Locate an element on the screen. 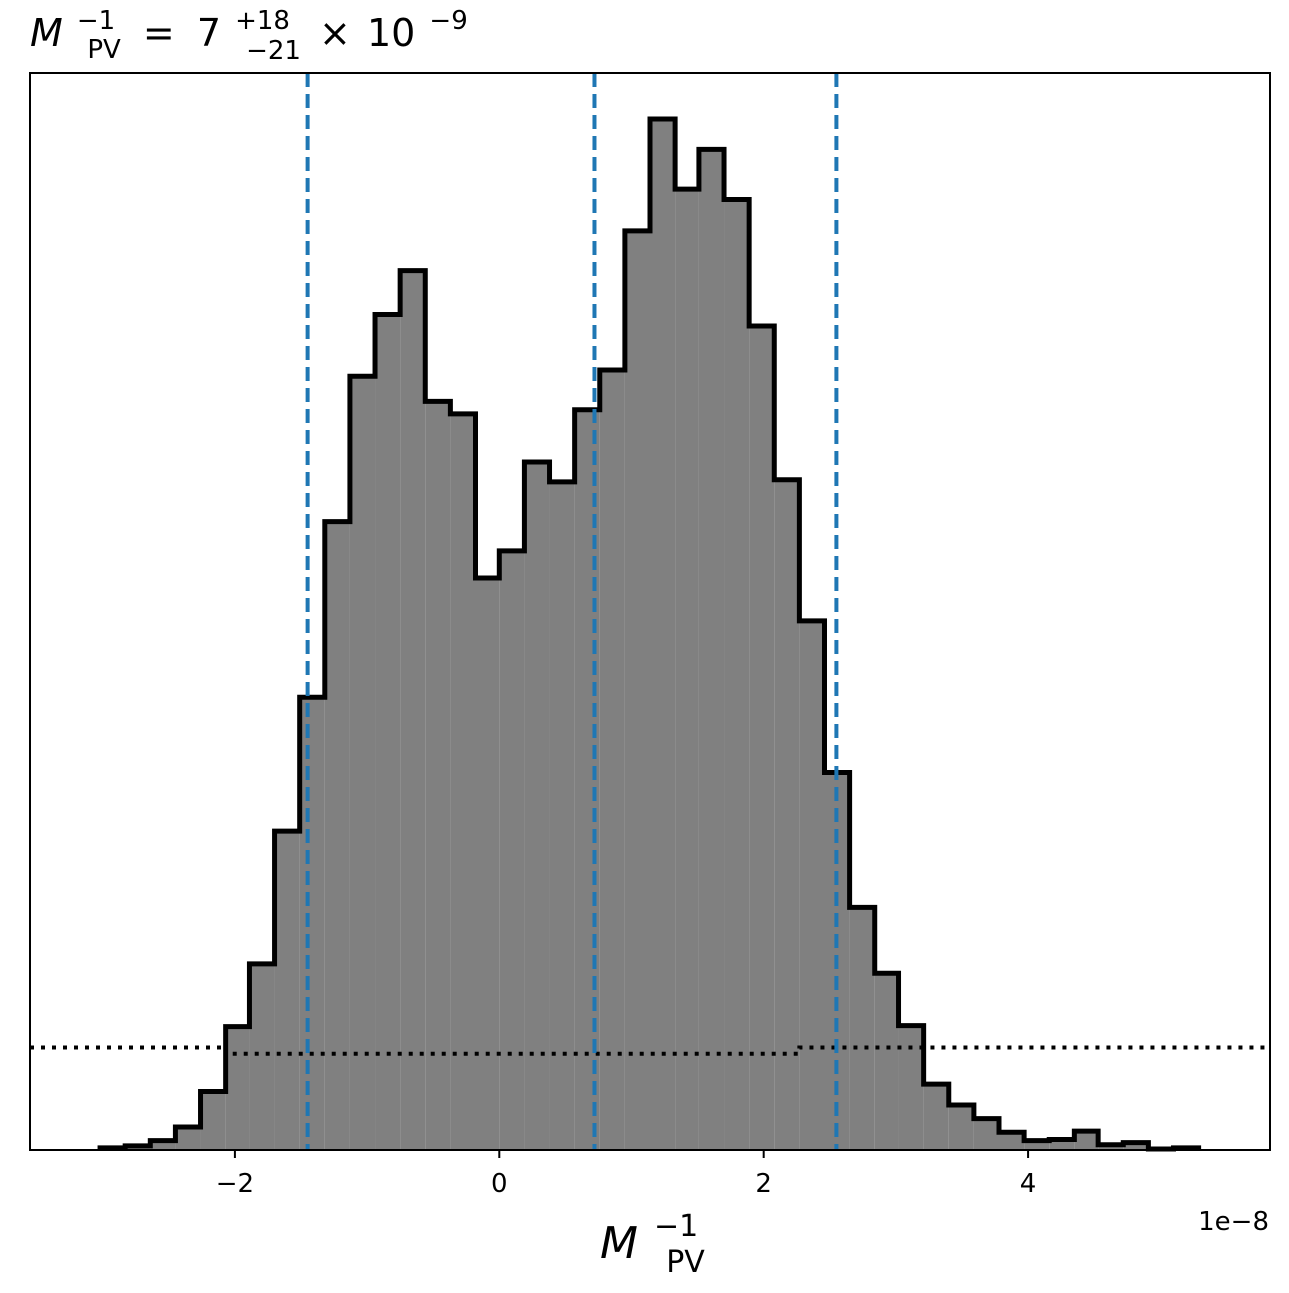  title-equals: = is located at coordinates (159, 33).